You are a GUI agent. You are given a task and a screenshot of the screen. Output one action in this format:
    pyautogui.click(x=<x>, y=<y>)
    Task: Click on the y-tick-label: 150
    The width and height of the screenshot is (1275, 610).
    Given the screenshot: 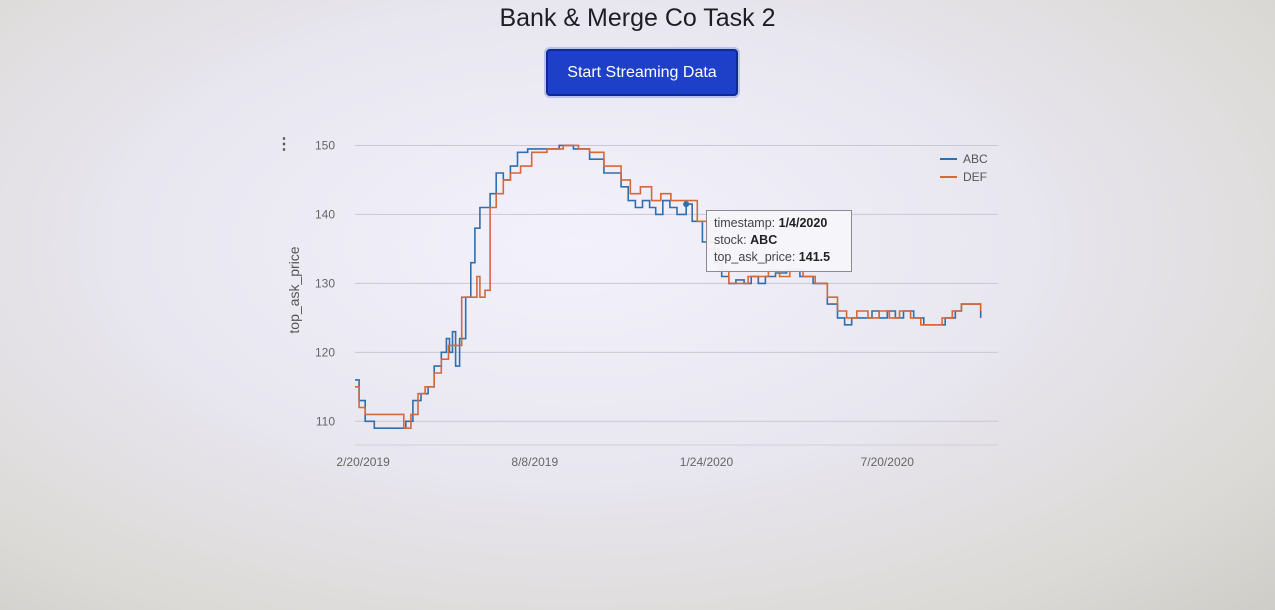 What is the action you would take?
    pyautogui.click(x=325, y=145)
    